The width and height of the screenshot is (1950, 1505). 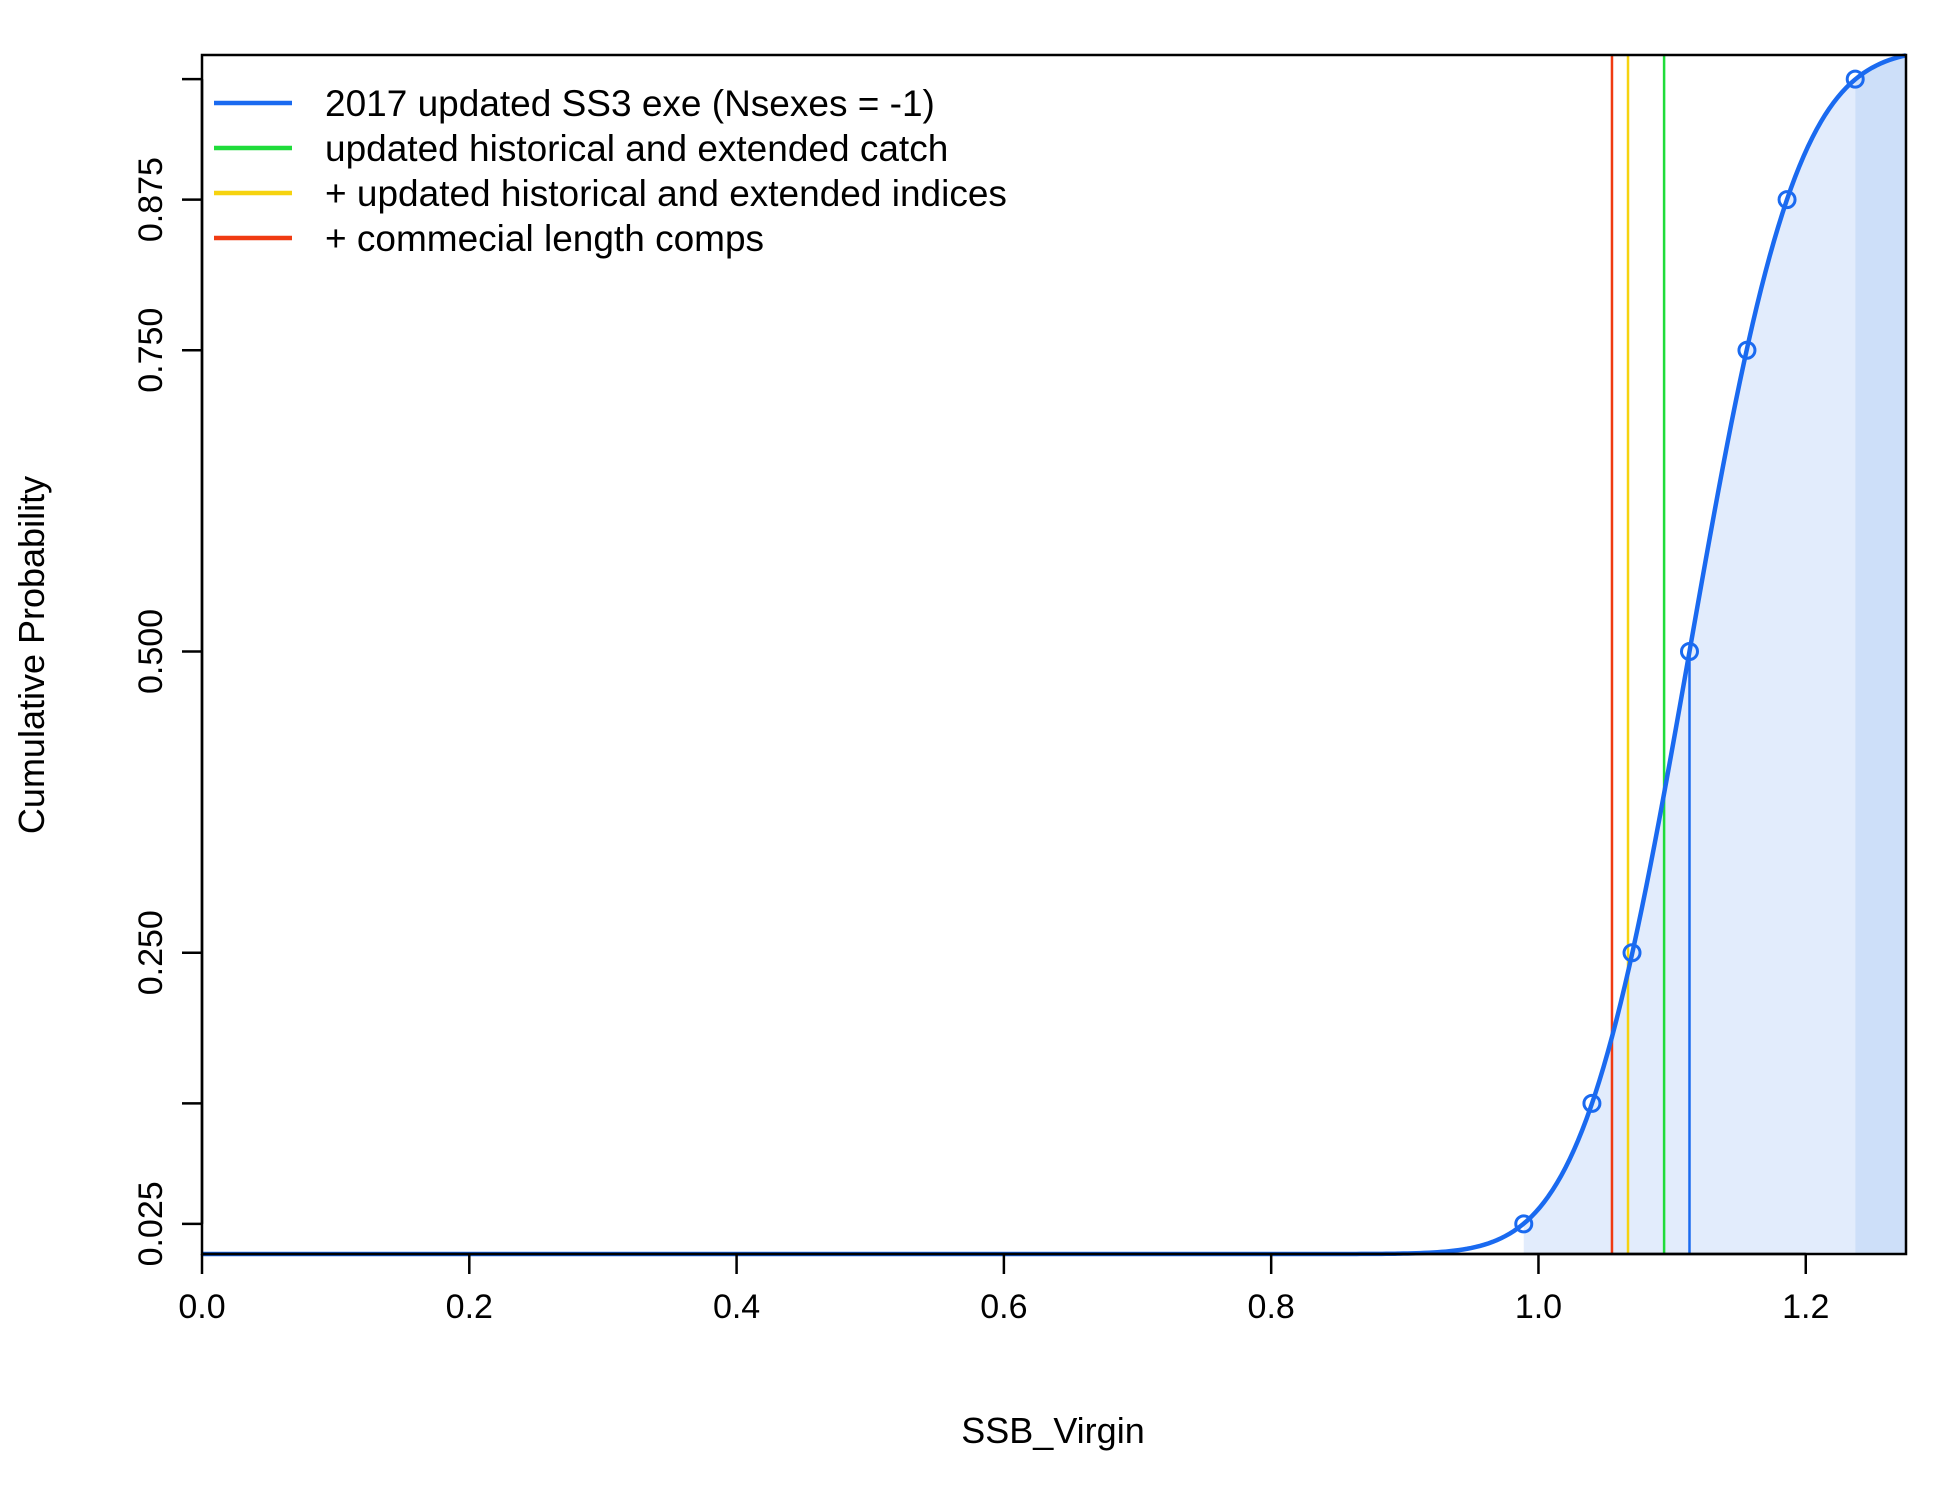 I want to click on y-axis: 0.025 0.250 0.500 0.750 0.875, so click(x=168, y=671).